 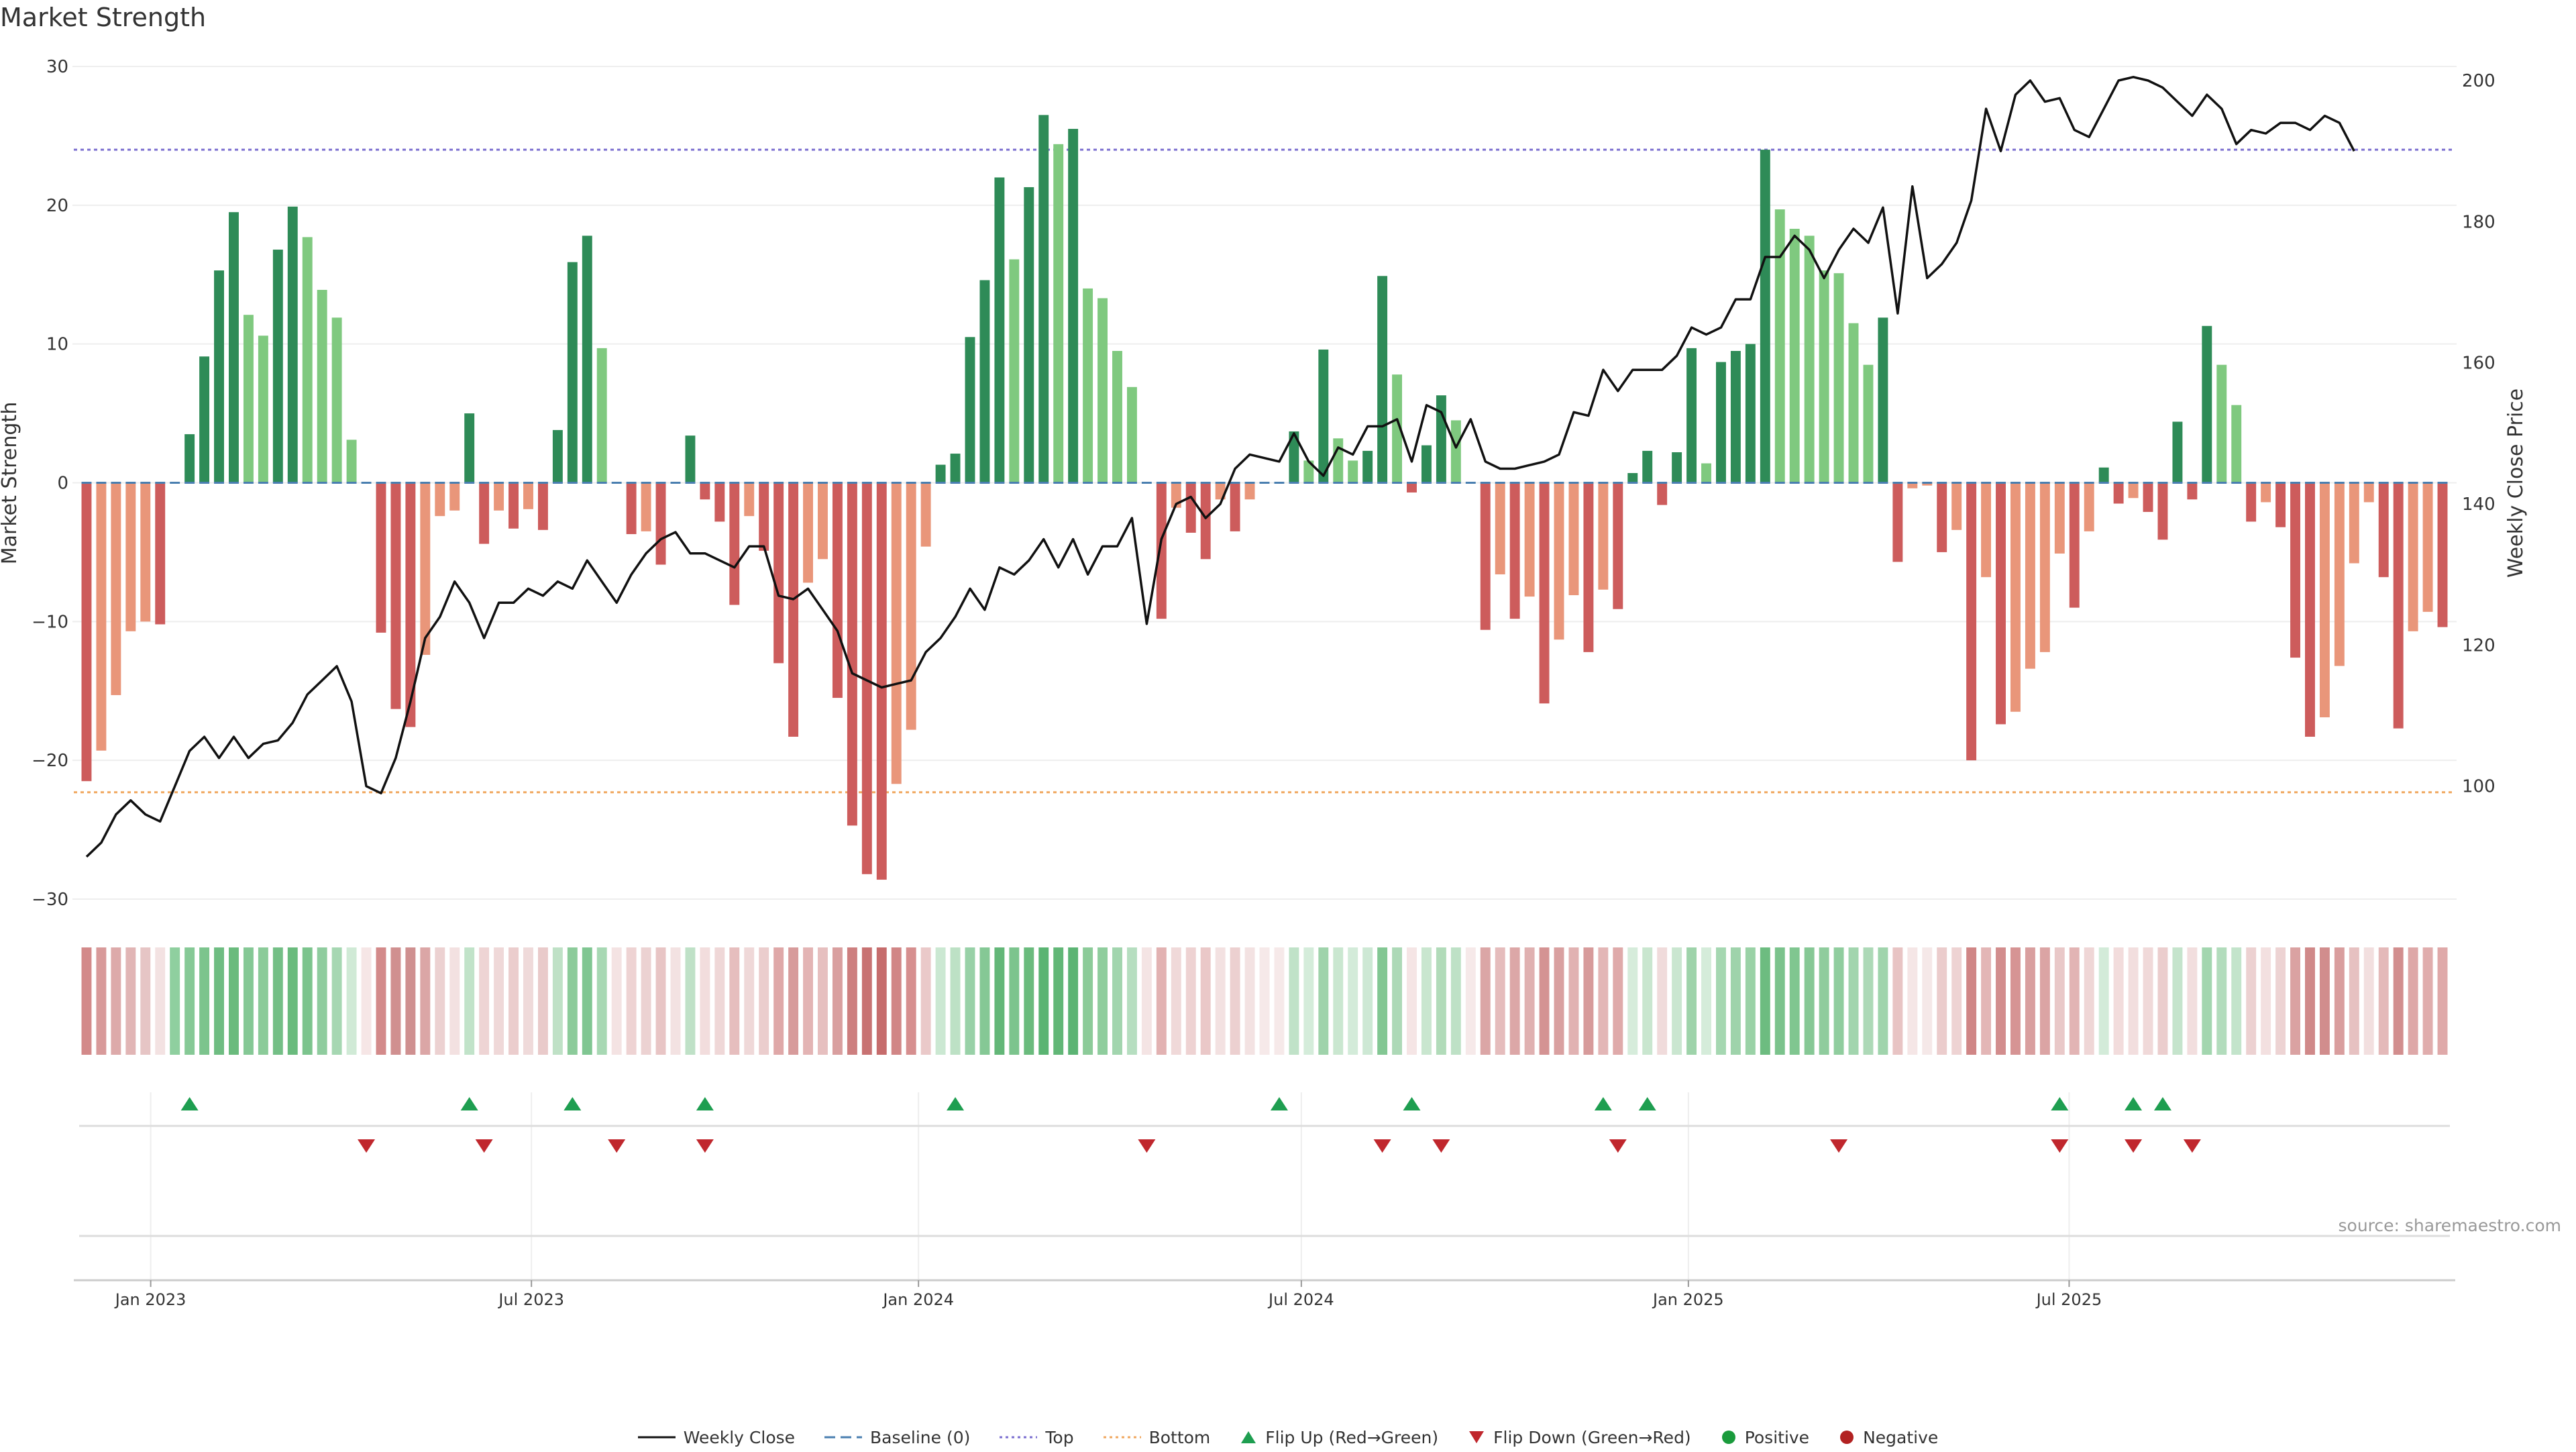 I want to click on legend-top: Top, so click(x=1037, y=1438).